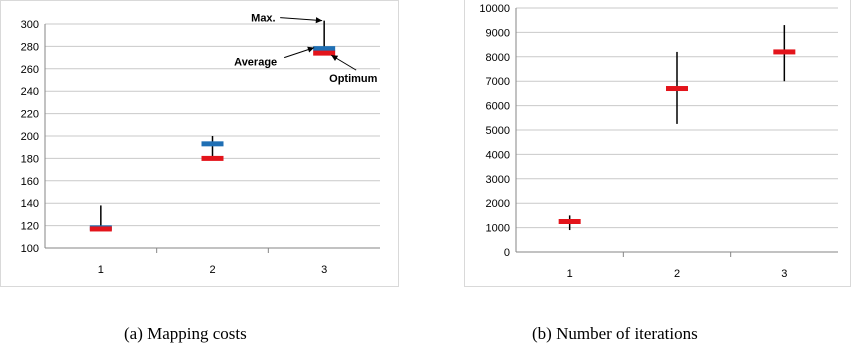 The image size is (851, 353). Describe the element at coordinates (30, 115) in the screenshot. I see `y-tick-label: 220` at that location.